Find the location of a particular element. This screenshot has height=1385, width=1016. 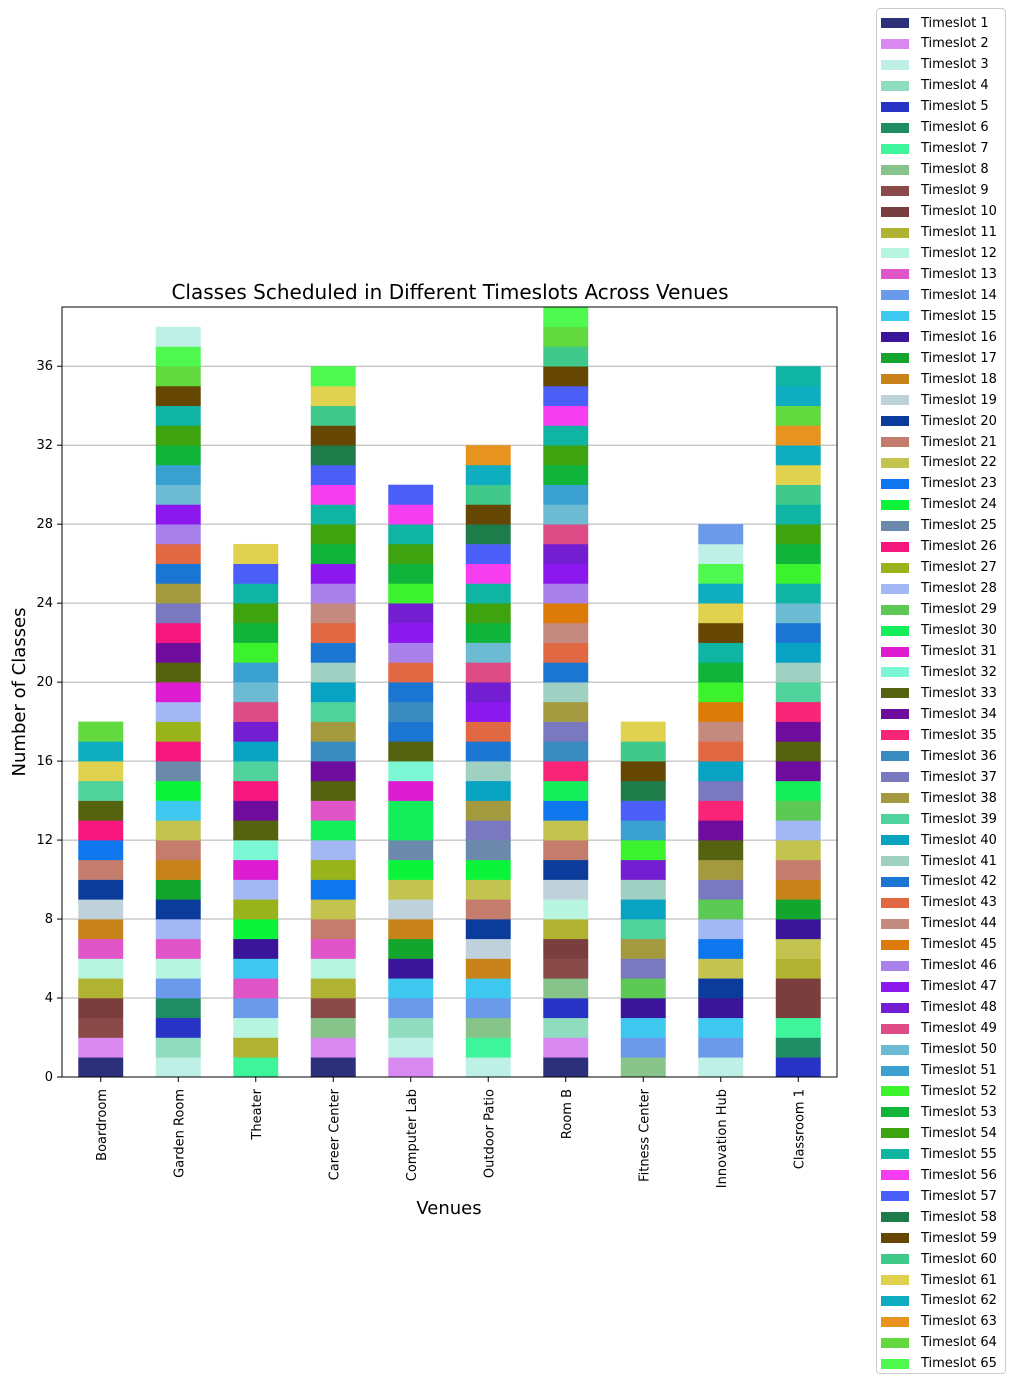

legend-label: Timeslot 29 is located at coordinates (959, 610).